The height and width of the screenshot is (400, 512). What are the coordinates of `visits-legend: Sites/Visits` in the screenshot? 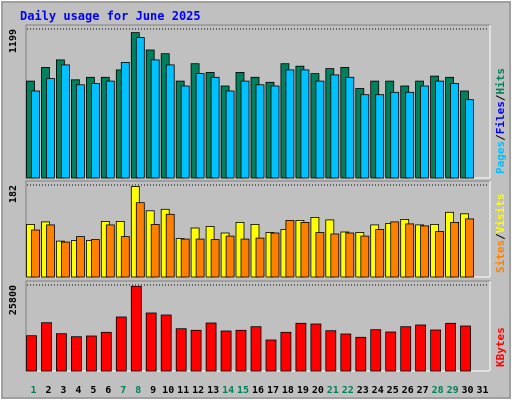 It's located at (500, 234).